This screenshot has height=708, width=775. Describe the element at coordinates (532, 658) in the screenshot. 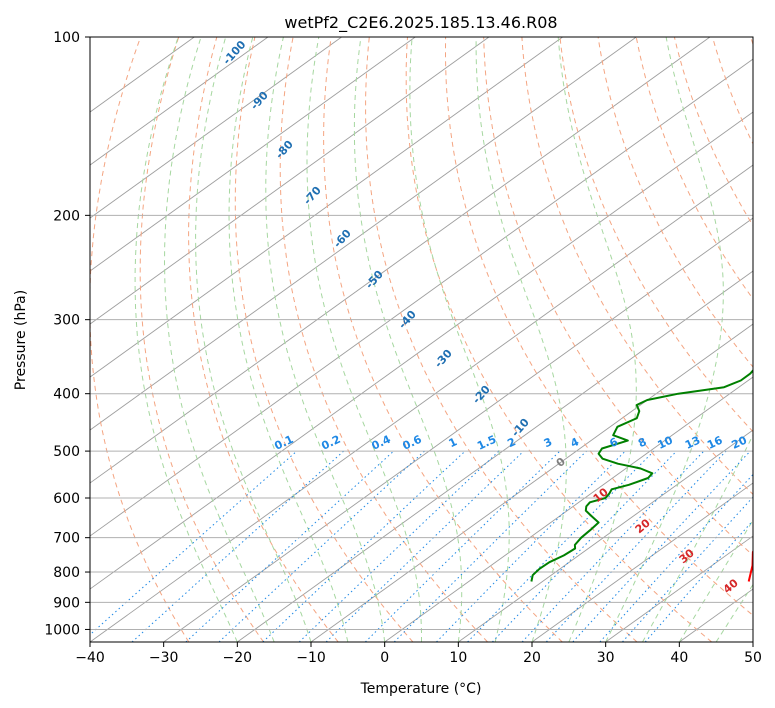

I see `x-tick-label: 20` at that location.